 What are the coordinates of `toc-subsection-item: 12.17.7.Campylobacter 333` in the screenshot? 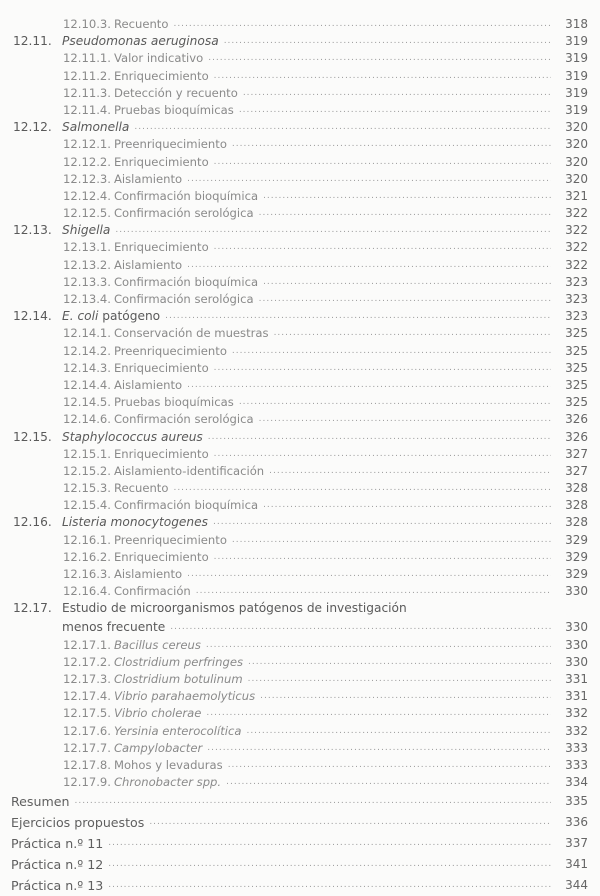 It's located at (300, 748).